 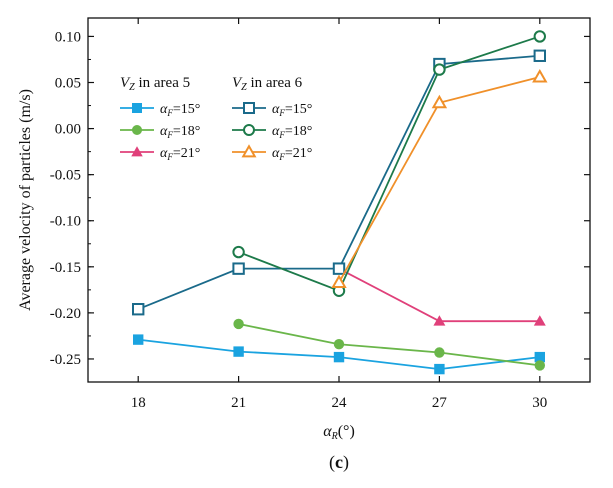 What do you see at coordinates (138, 403) in the screenshot?
I see `x-tick-label: 18` at bounding box center [138, 403].